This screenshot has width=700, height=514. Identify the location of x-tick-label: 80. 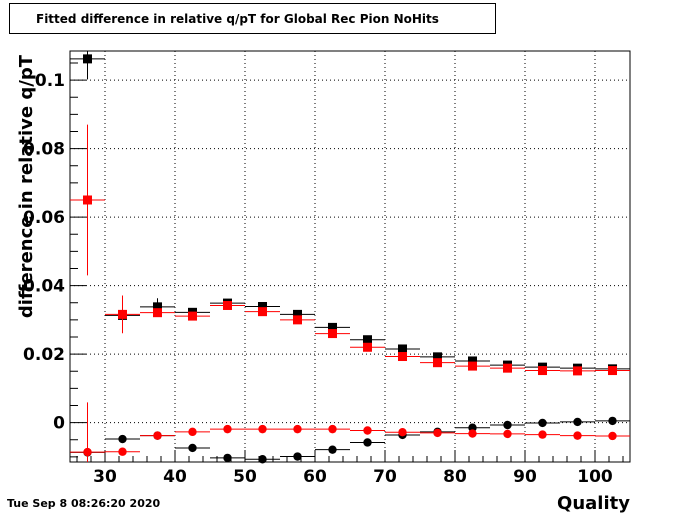
(455, 477).